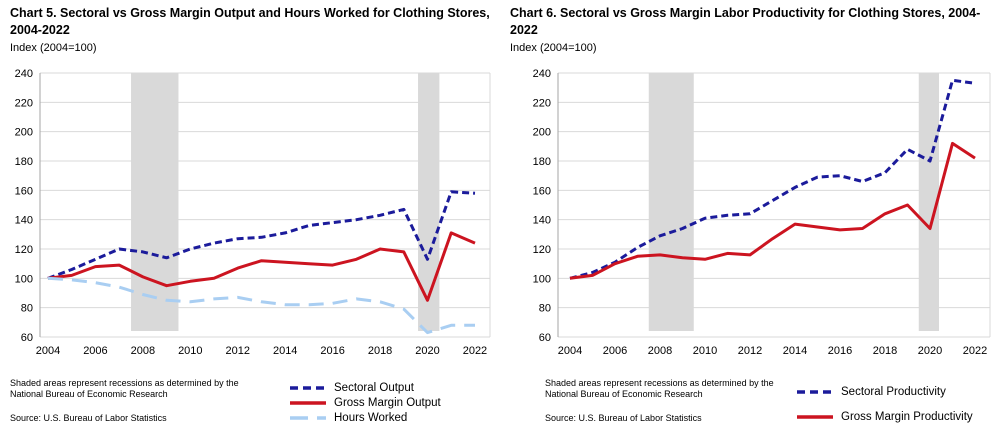  Describe the element at coordinates (53, 48) in the screenshot. I see `chart5-y-axis-label: Index (2004=100)` at that location.